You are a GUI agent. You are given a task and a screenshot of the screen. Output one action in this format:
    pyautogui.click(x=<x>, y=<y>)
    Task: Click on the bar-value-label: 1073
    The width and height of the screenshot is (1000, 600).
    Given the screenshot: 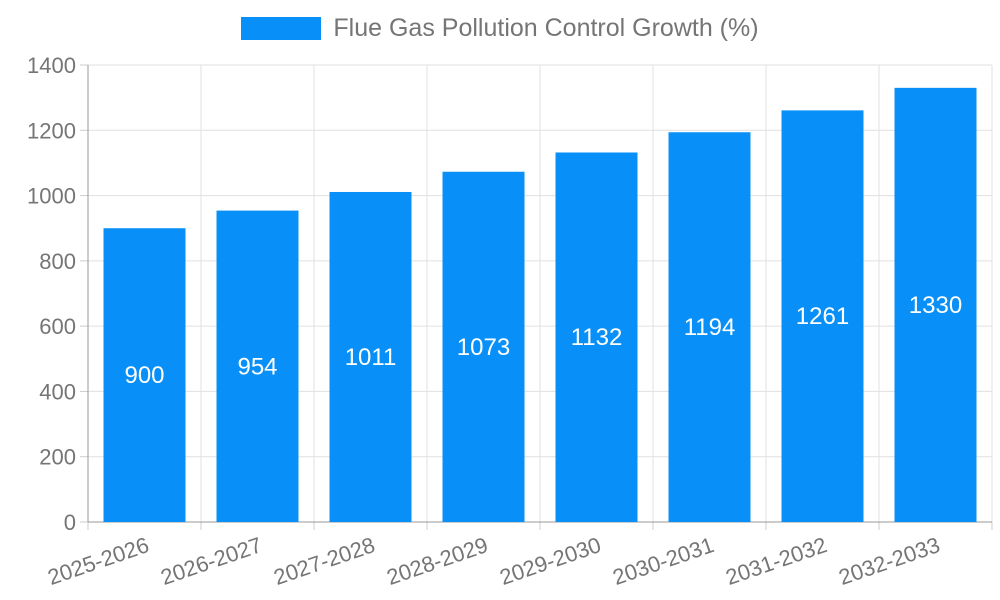 What is the action you would take?
    pyautogui.click(x=483, y=347)
    